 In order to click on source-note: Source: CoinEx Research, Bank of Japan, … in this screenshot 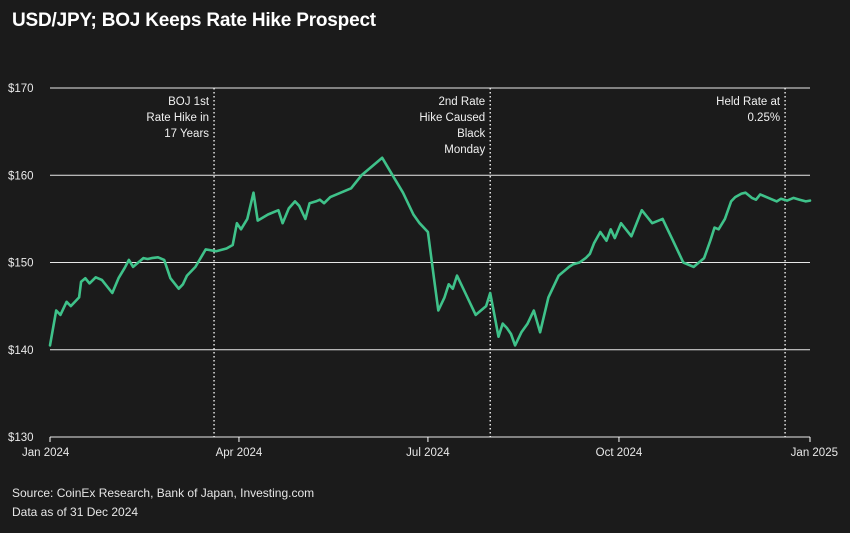, I will do `click(163, 493)`.